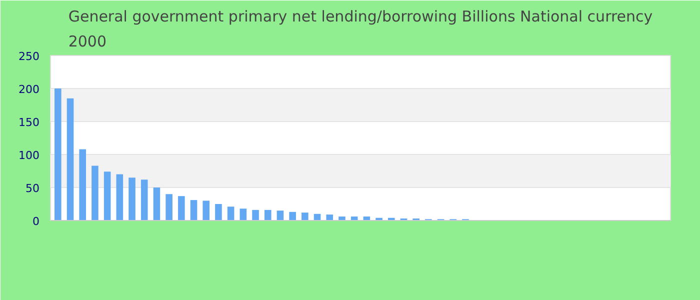  Describe the element at coordinates (29, 122) in the screenshot. I see `y-tick-label: 150` at that location.